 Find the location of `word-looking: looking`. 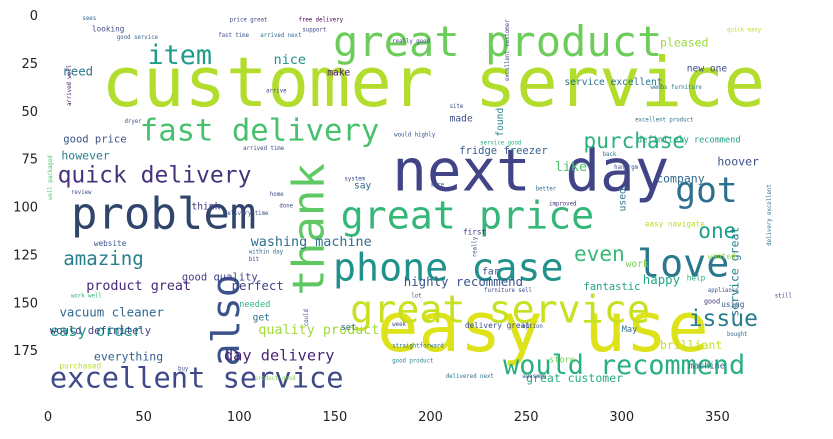

word-looking: looking is located at coordinates (108, 28).